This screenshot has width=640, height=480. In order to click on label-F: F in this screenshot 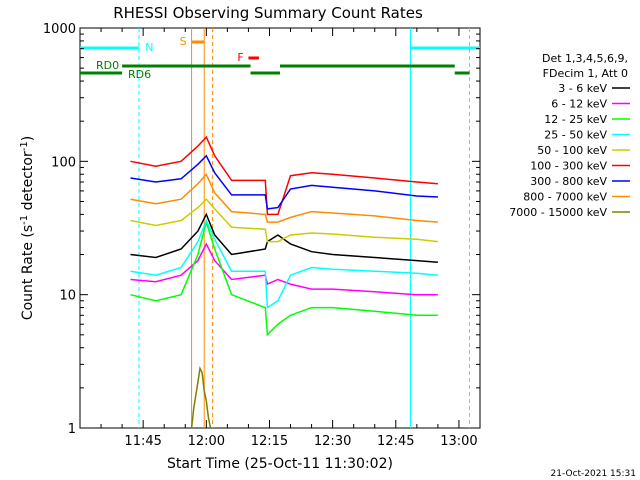, I will do `click(240, 57)`.